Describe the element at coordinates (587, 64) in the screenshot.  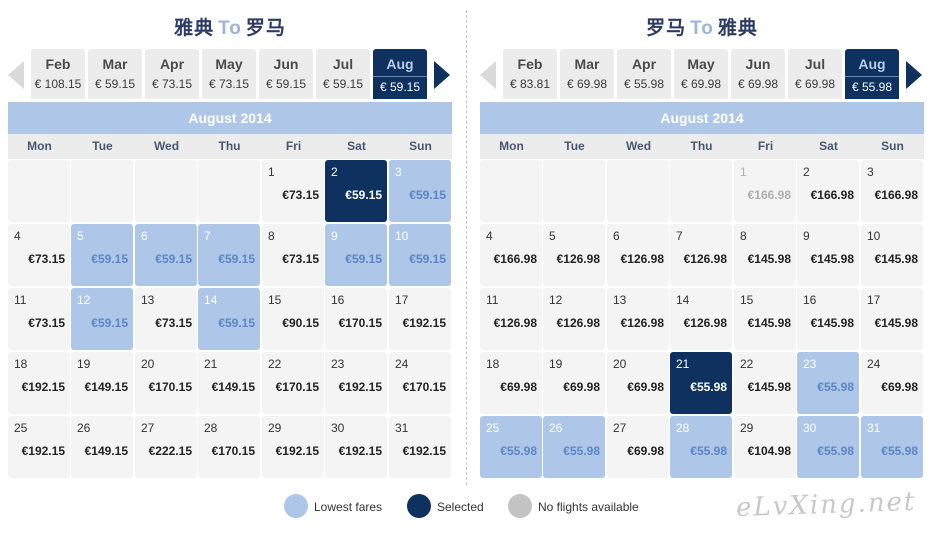
I see `month-tab-name: Mar` at that location.